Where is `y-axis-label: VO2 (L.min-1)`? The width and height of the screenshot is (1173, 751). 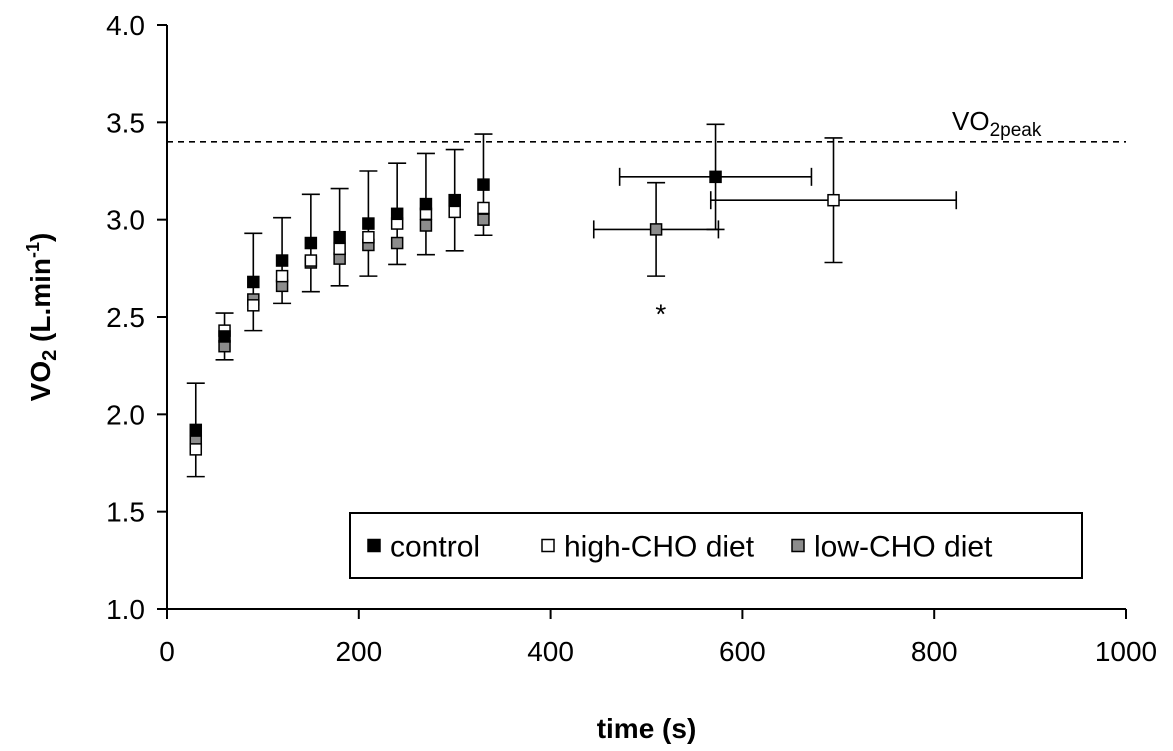
y-axis-label: VO2 (L.min-1) is located at coordinates (42, 317).